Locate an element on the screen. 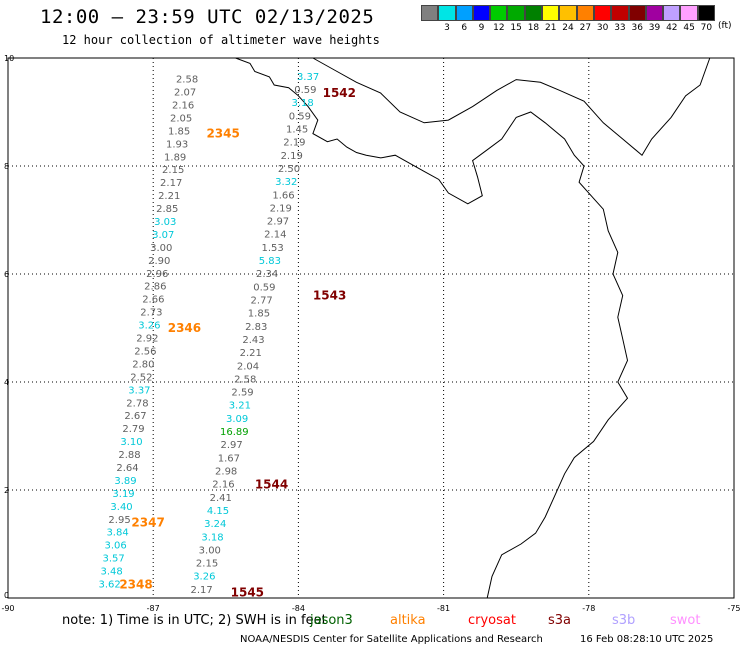  wave-height-label: 3.06 is located at coordinates (115, 546).